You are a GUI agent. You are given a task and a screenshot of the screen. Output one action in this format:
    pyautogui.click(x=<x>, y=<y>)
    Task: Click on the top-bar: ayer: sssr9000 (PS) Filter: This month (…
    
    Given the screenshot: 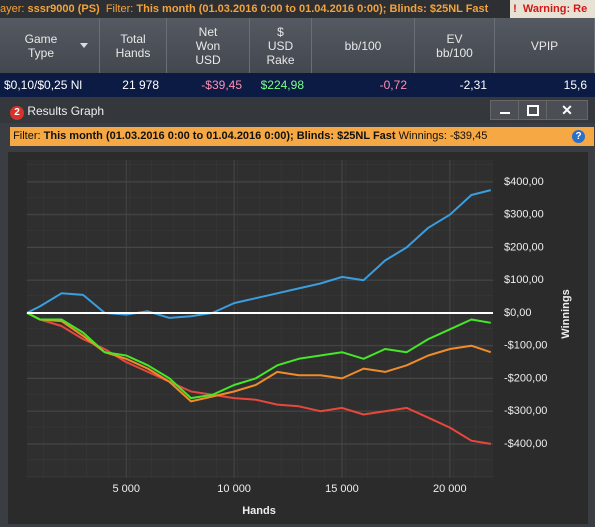 What is the action you would take?
    pyautogui.click(x=297, y=9)
    